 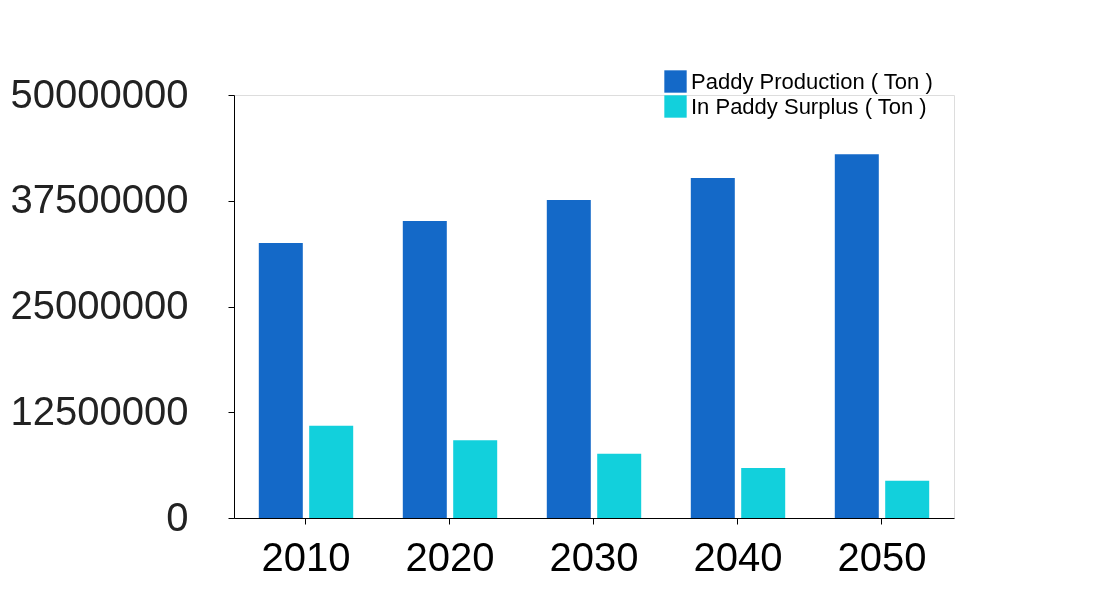 What do you see at coordinates (594, 556) in the screenshot?
I see `x-tick-label: 2030` at bounding box center [594, 556].